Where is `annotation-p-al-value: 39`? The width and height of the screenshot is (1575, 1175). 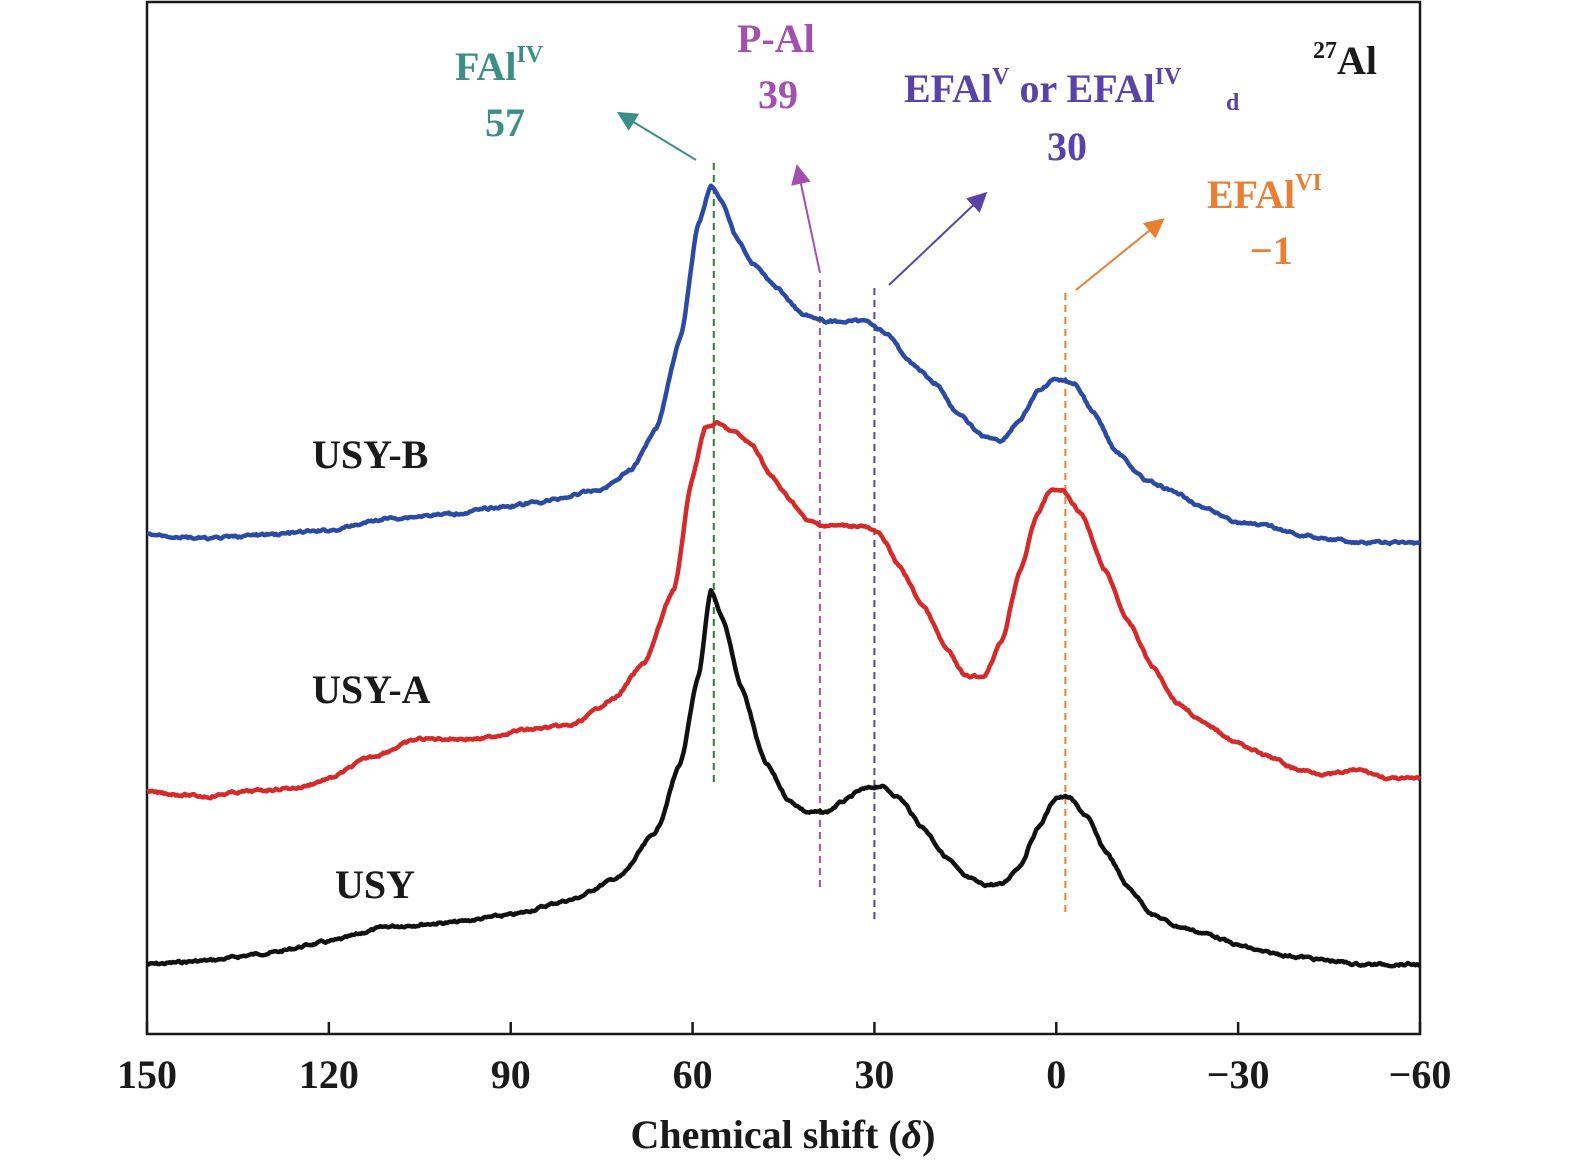 annotation-p-al-value: 39 is located at coordinates (778, 94).